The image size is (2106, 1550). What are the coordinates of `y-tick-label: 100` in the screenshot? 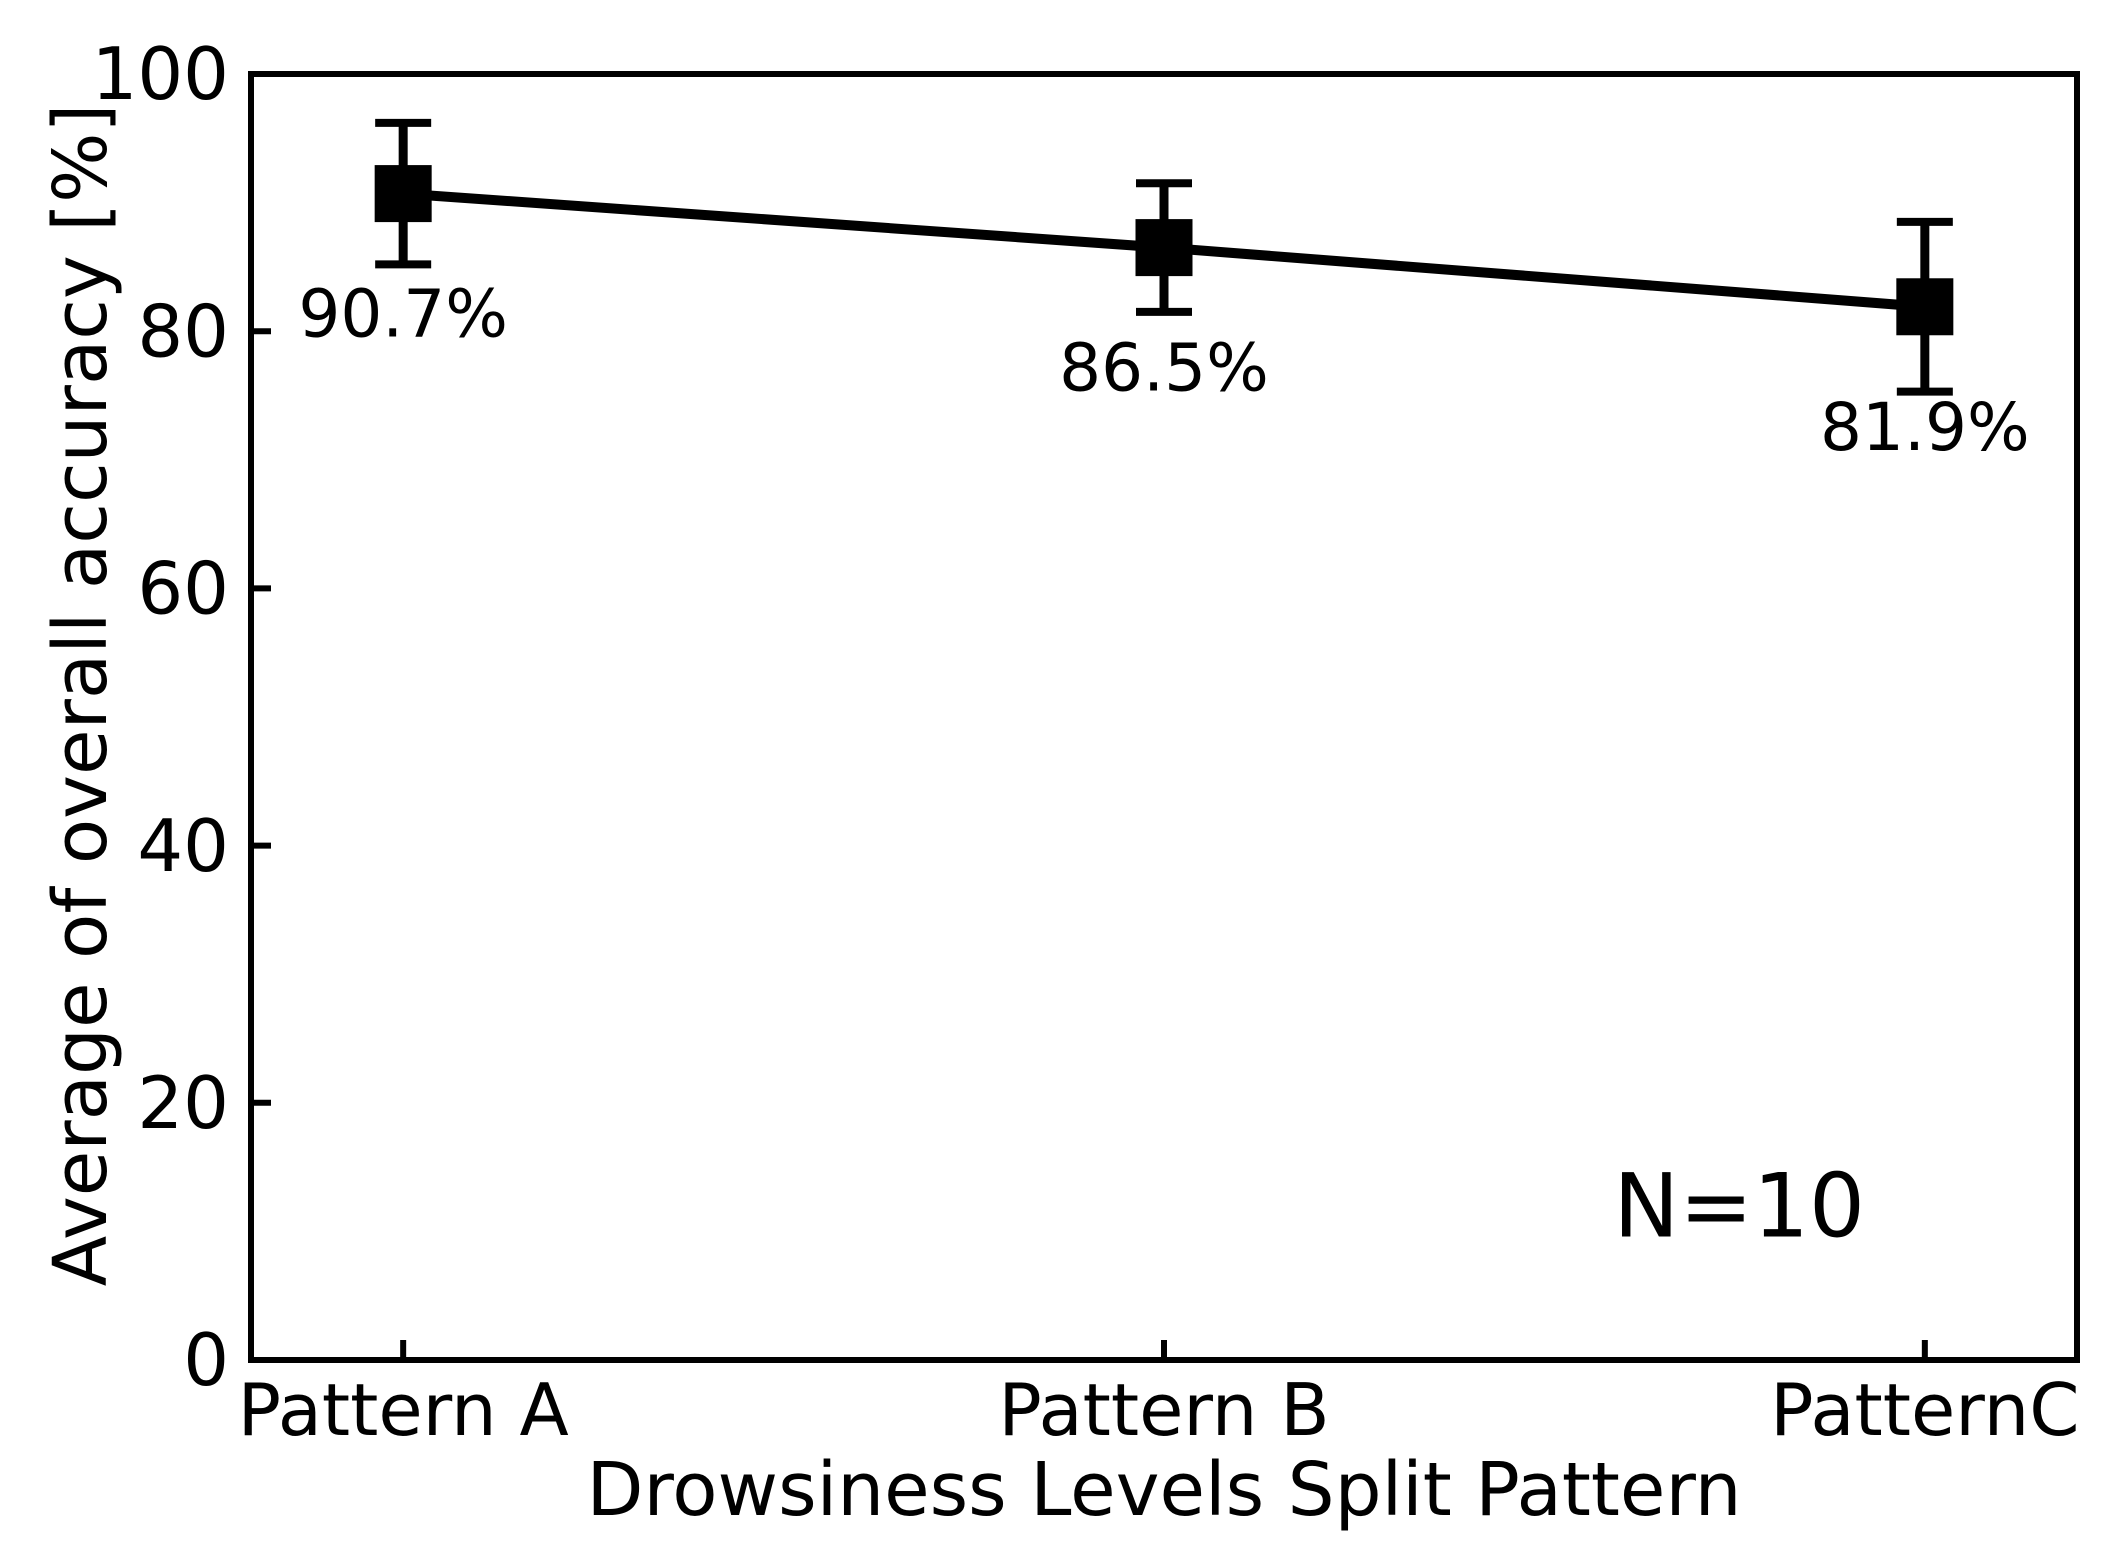 It's located at (160, 74).